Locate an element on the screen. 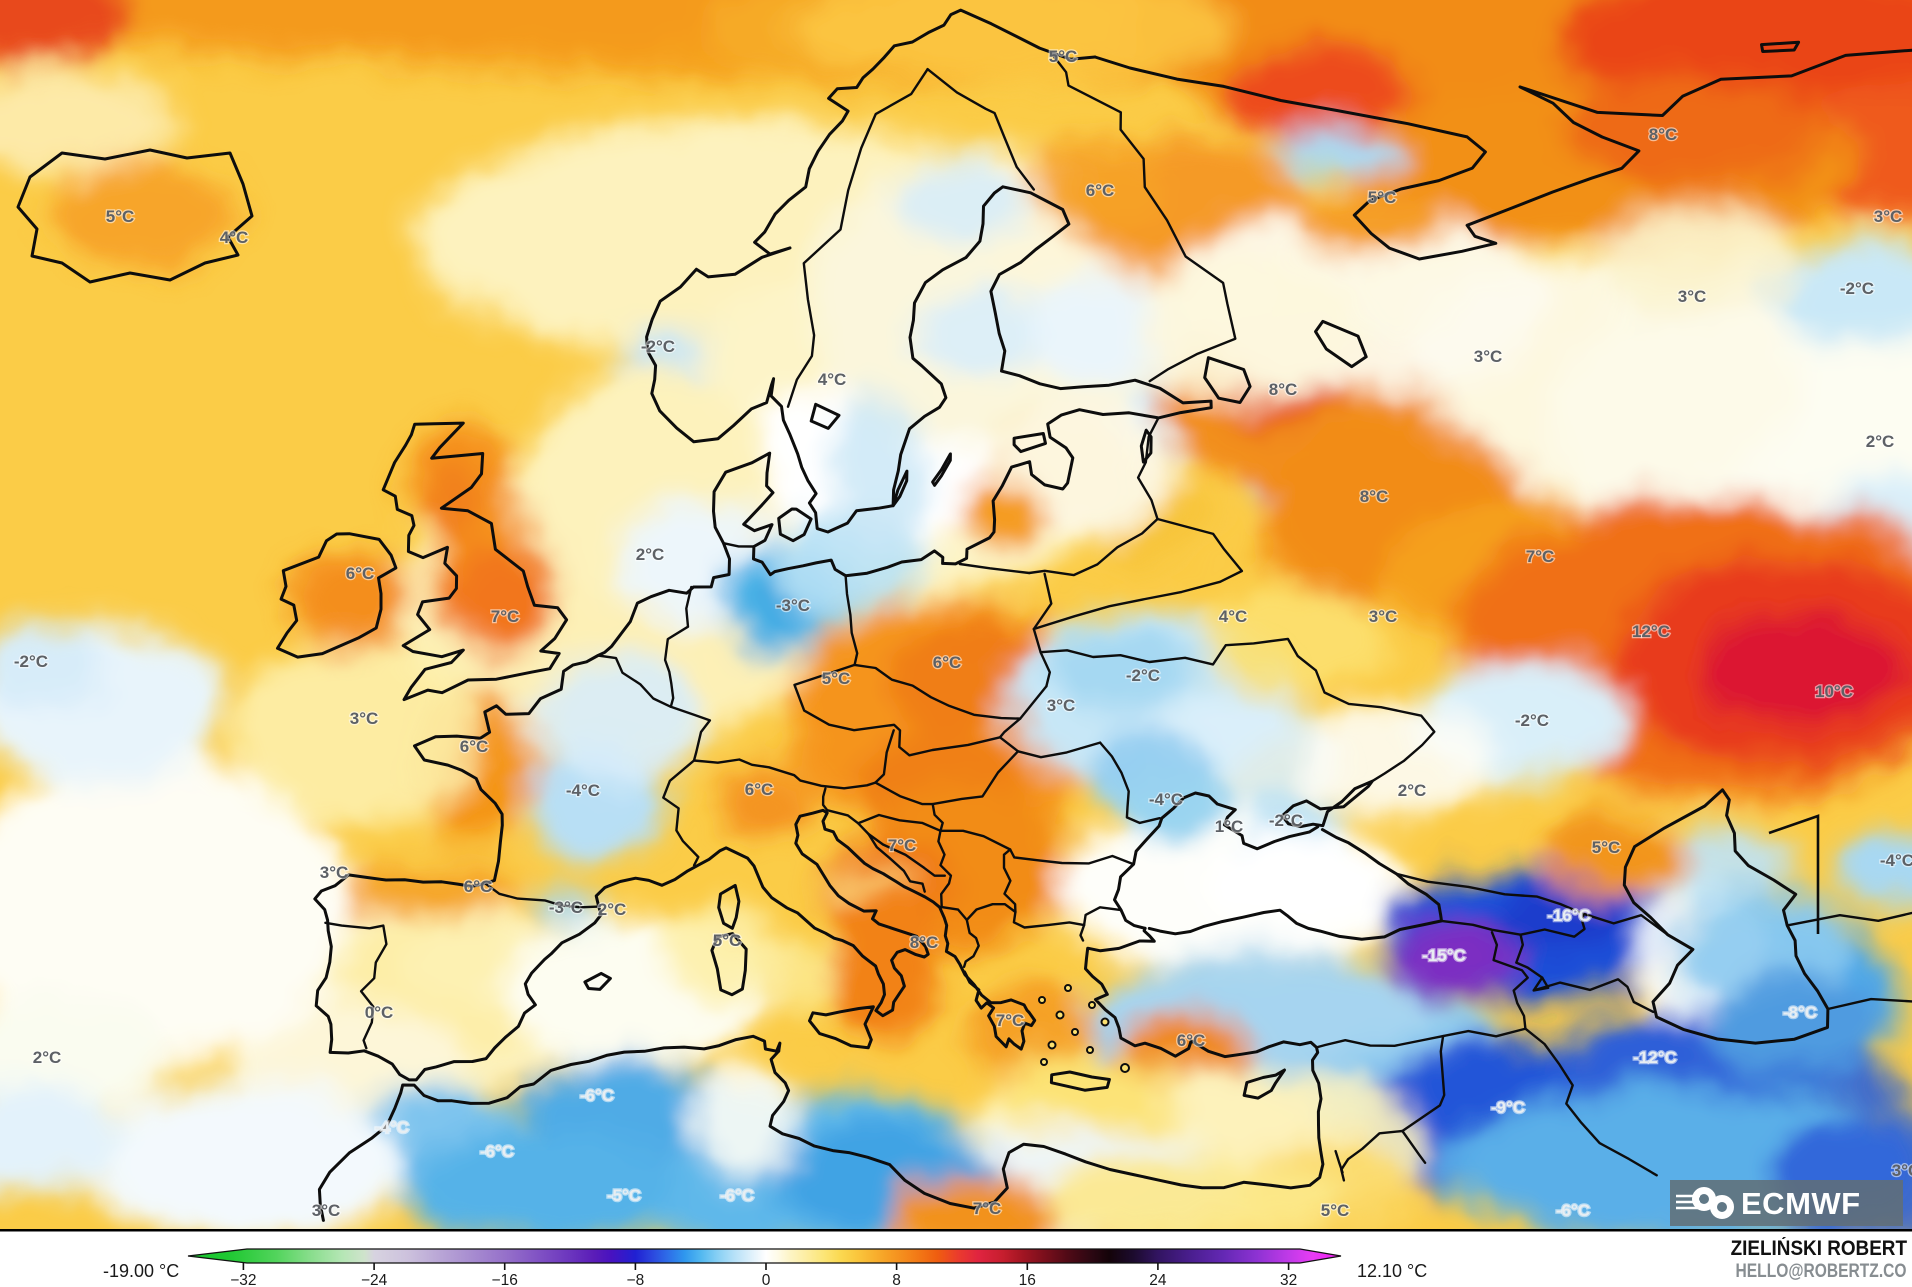 This screenshot has height=1287, width=1912. svg-text: 0°C is located at coordinates (379, 1012).